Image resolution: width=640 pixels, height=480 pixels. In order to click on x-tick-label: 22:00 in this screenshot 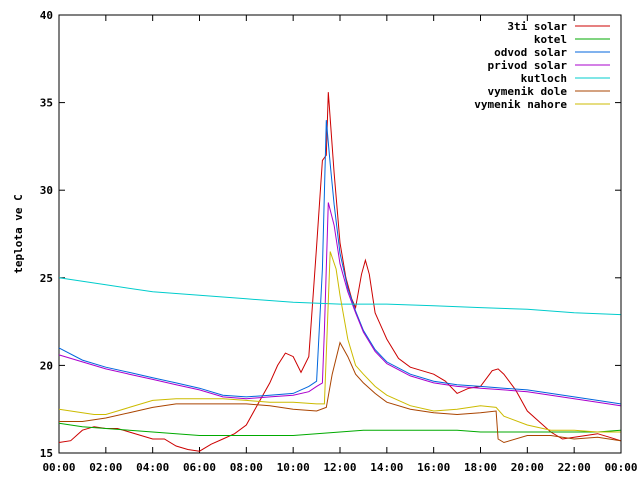, I will do `click(574, 467)`.